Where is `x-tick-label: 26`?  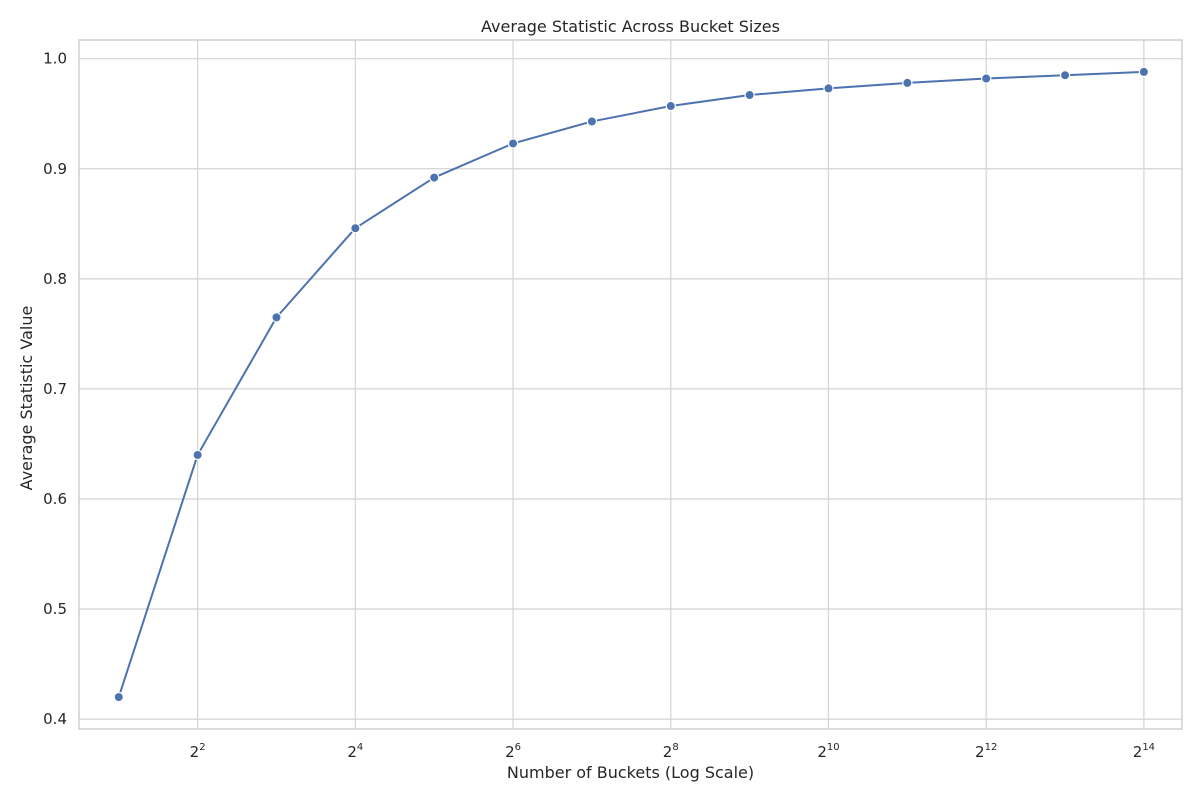 x-tick-label: 26 is located at coordinates (513, 751).